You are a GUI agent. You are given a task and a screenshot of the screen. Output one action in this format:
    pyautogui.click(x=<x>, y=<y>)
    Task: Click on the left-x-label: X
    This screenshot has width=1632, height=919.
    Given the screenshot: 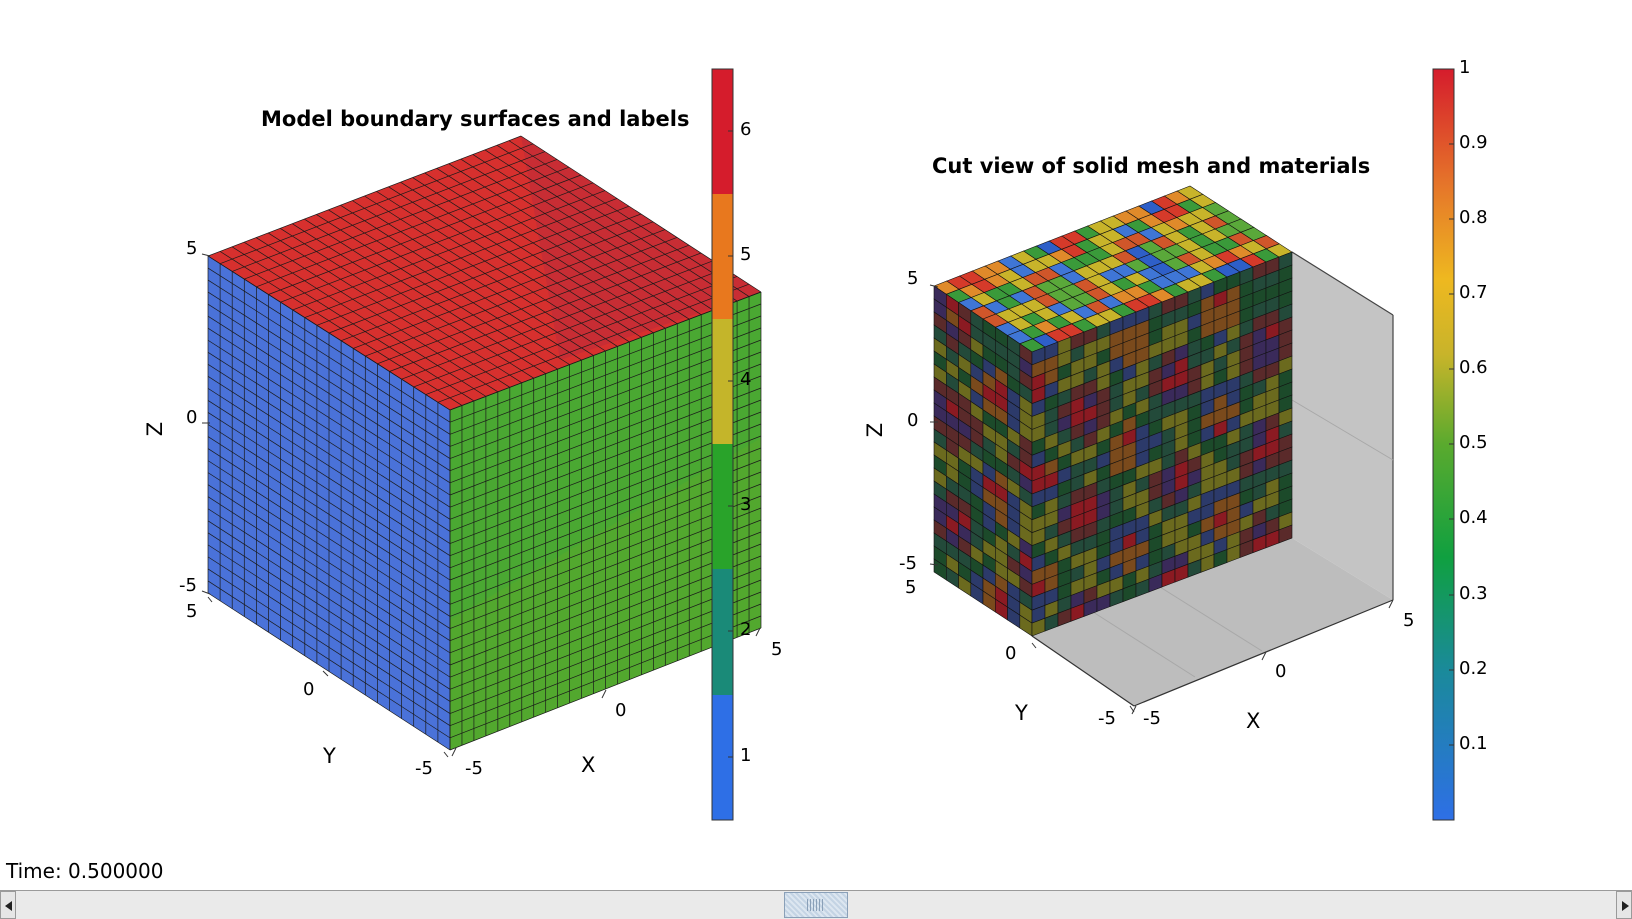 What is the action you would take?
    pyautogui.click(x=588, y=765)
    